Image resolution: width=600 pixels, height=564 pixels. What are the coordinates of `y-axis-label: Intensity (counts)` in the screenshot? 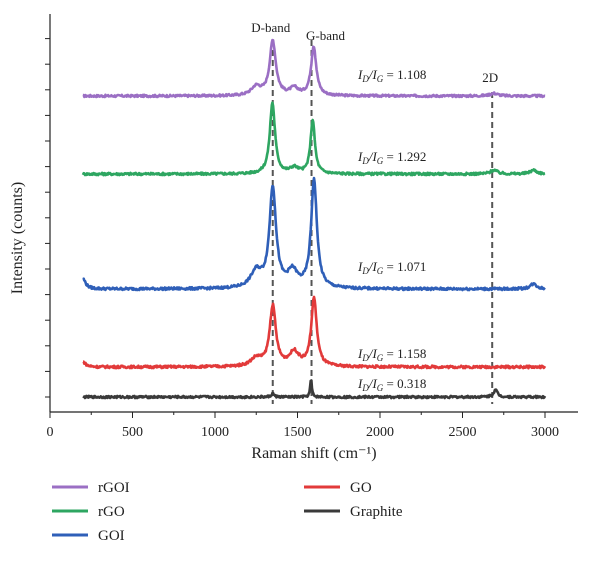 It's located at (17, 238).